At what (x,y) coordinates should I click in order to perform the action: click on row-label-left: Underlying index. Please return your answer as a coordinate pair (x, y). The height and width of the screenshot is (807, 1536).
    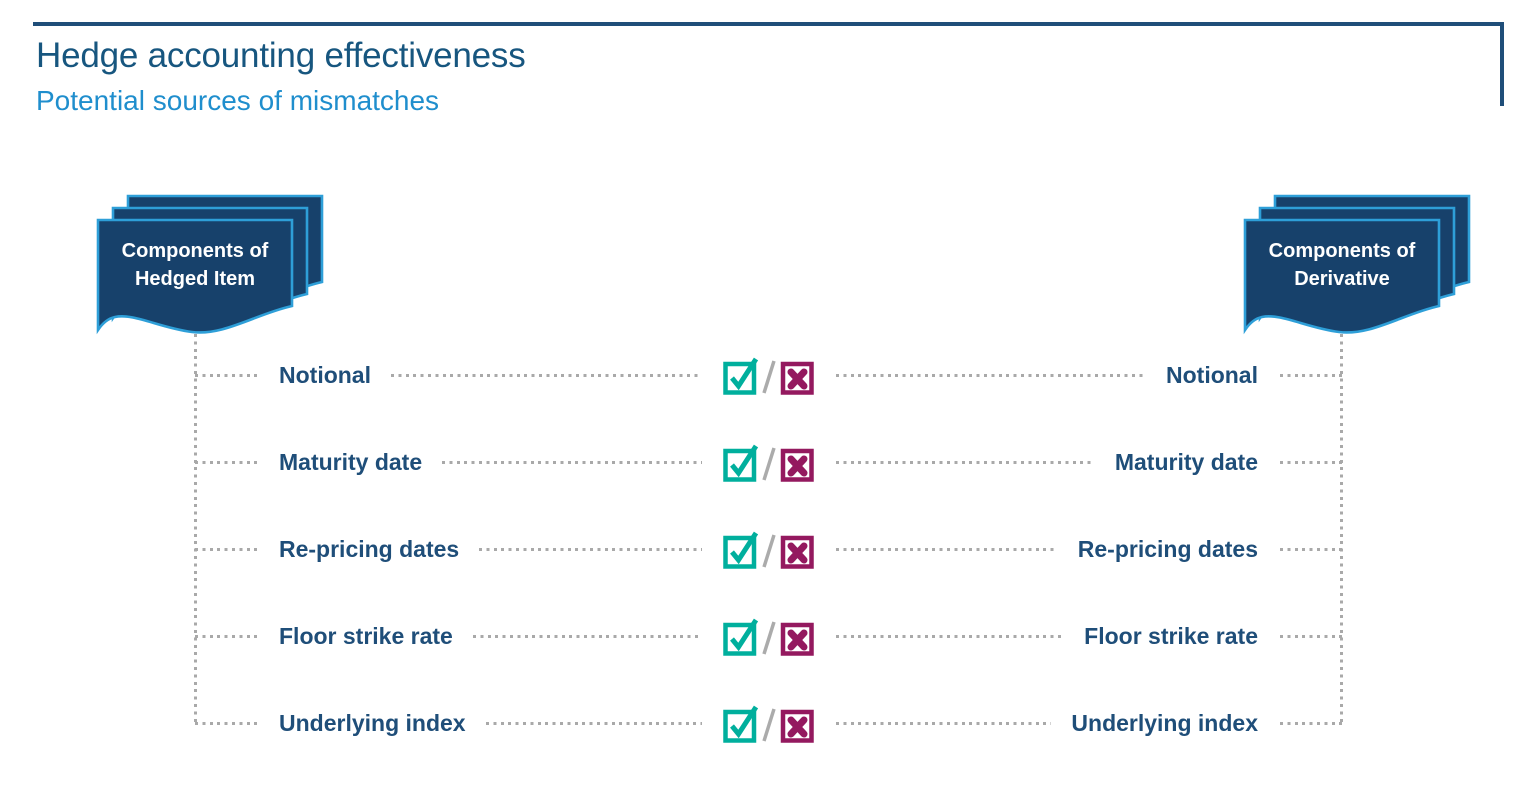
    Looking at the image, I should click on (372, 722).